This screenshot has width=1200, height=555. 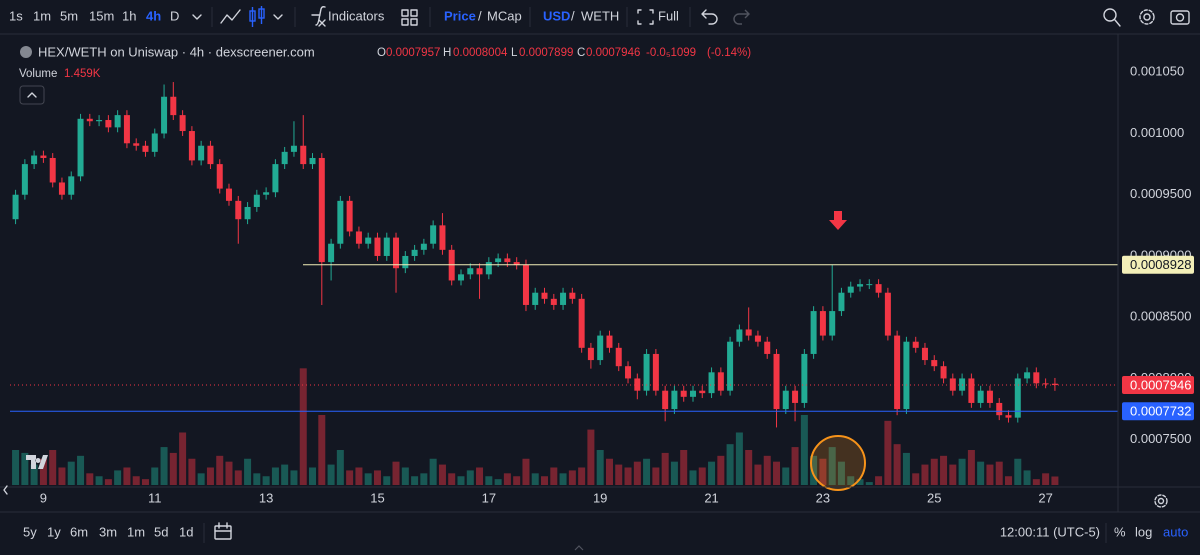 What do you see at coordinates (1180, 17) in the screenshot?
I see `camera-icon` at bounding box center [1180, 17].